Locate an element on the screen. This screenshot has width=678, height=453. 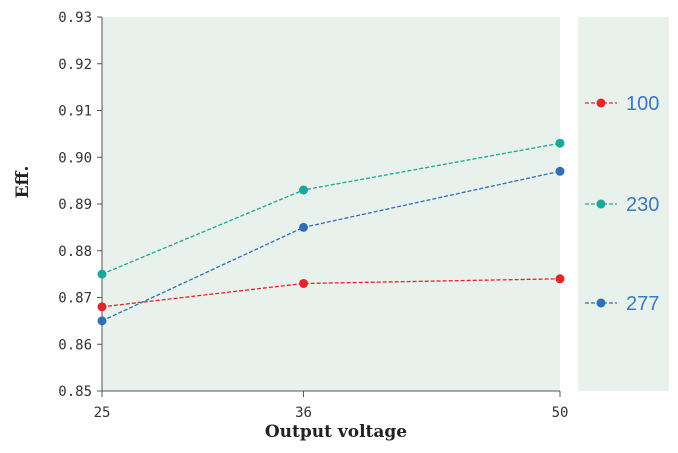
x-tick-label: 25 is located at coordinates (102, 413).